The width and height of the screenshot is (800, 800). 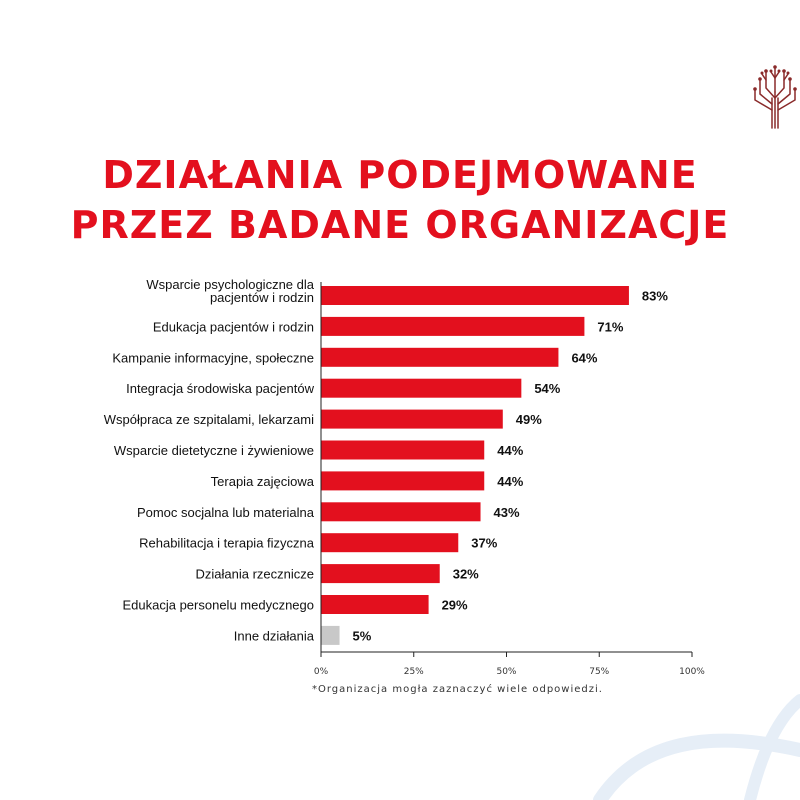 I want to click on category-label: Wsparcie dietetyczne i żywieniowe, so click(x=214, y=450).